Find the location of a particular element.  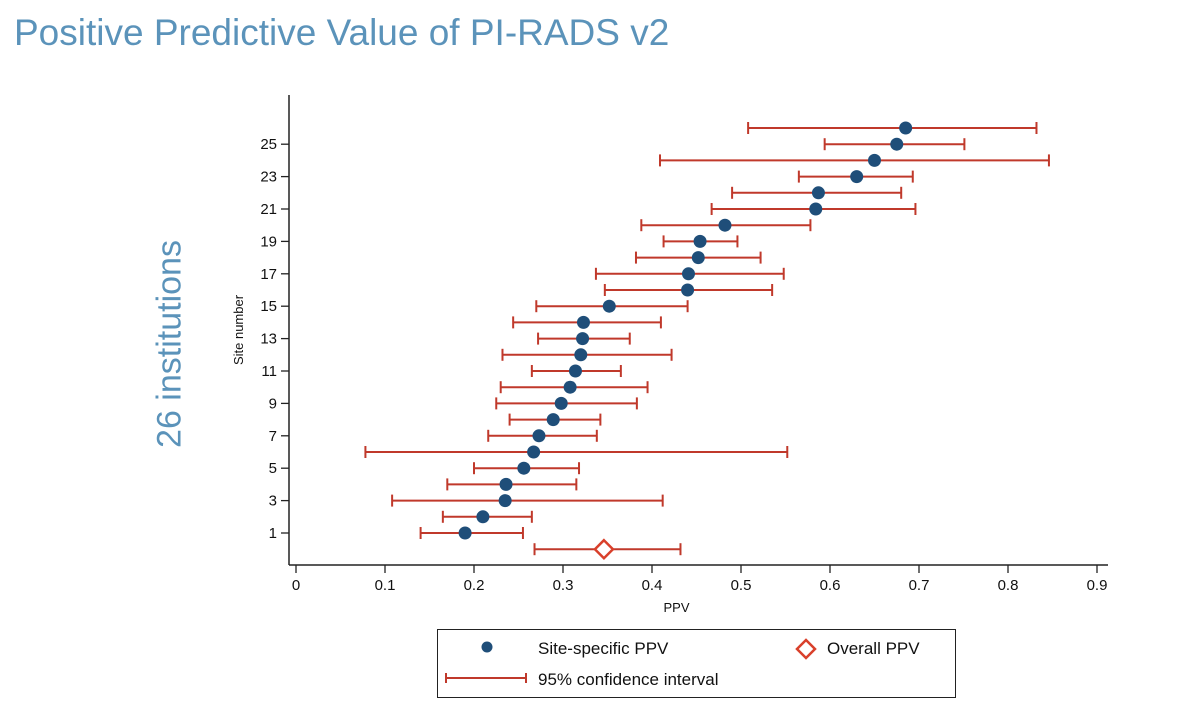

y-tick-label: 7 is located at coordinates (273, 436).